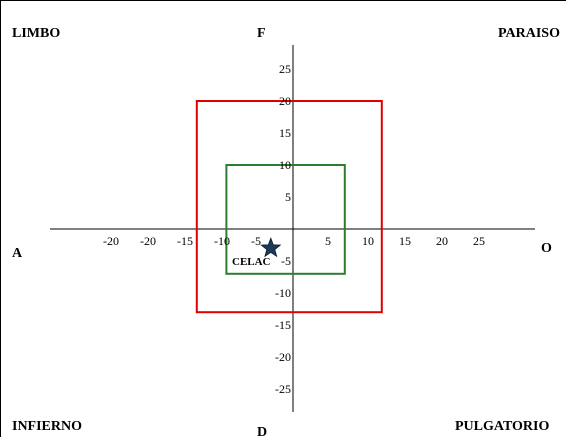 The width and height of the screenshot is (566, 437). I want to click on green-square, so click(285, 219).